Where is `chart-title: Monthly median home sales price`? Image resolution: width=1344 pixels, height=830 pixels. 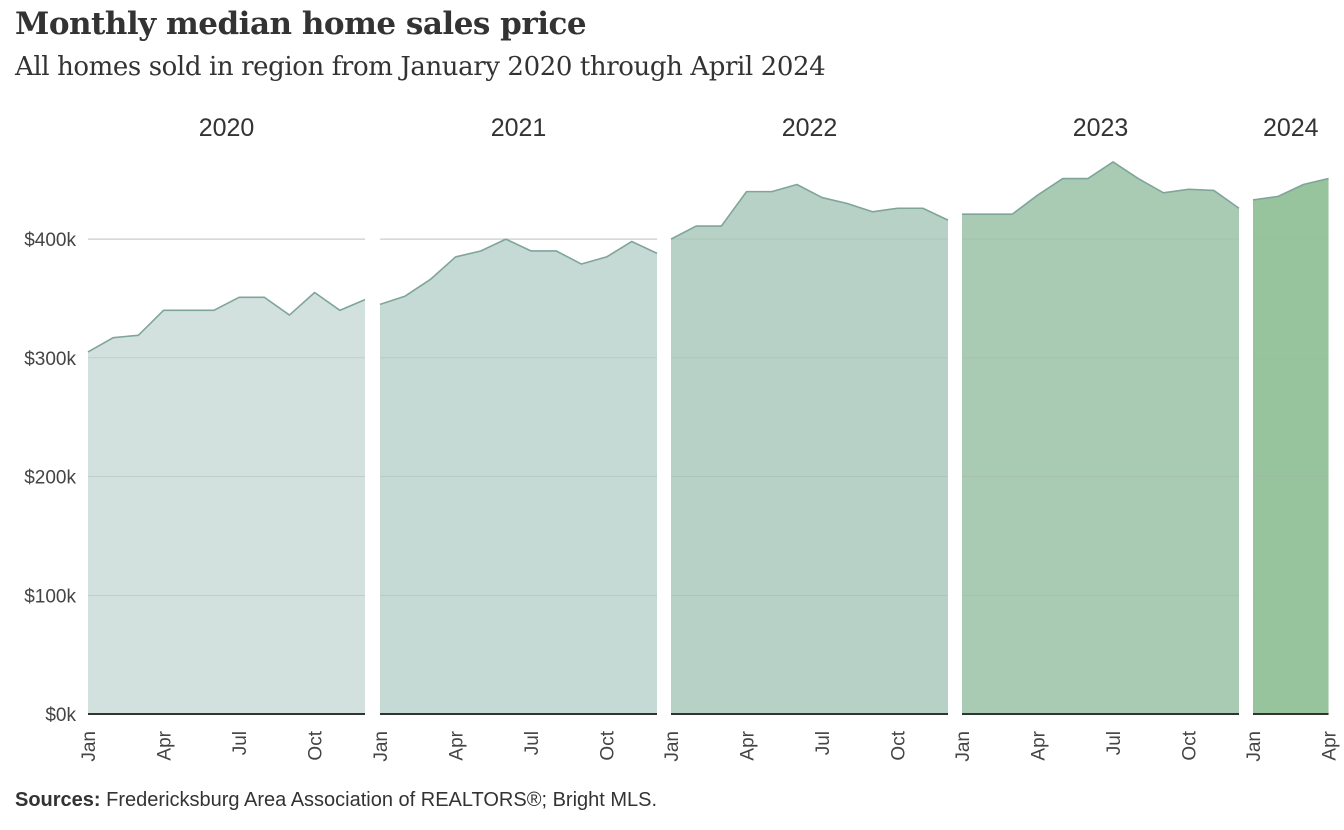 chart-title: Monthly median home sales price is located at coordinates (301, 24).